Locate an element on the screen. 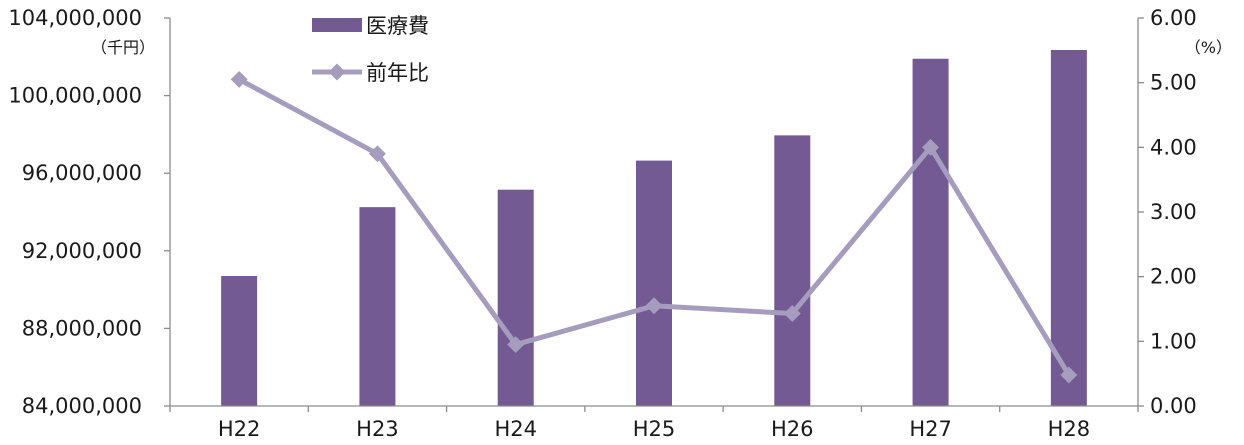 The image size is (1244, 445). right-axis-tick-label: 5.00 is located at coordinates (1173, 83).